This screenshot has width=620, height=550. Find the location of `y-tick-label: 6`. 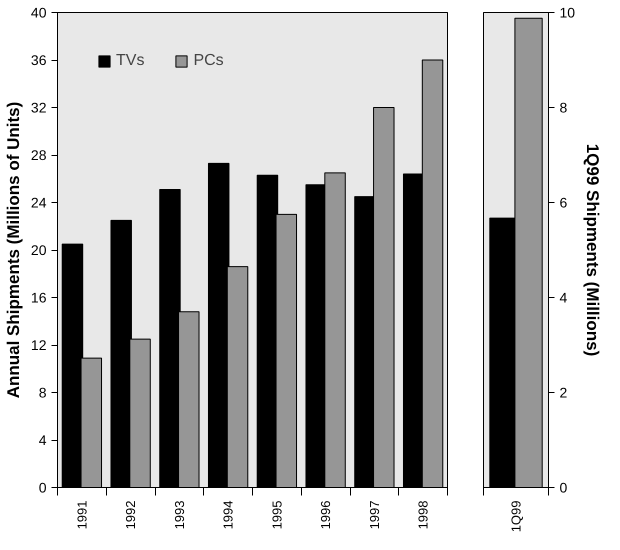

y-tick-label: 6 is located at coordinates (564, 202).